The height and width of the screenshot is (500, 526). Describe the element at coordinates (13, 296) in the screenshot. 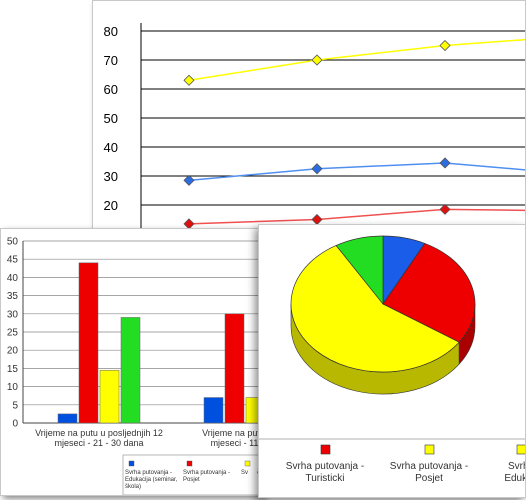

I see `y-tick-label: 35` at that location.